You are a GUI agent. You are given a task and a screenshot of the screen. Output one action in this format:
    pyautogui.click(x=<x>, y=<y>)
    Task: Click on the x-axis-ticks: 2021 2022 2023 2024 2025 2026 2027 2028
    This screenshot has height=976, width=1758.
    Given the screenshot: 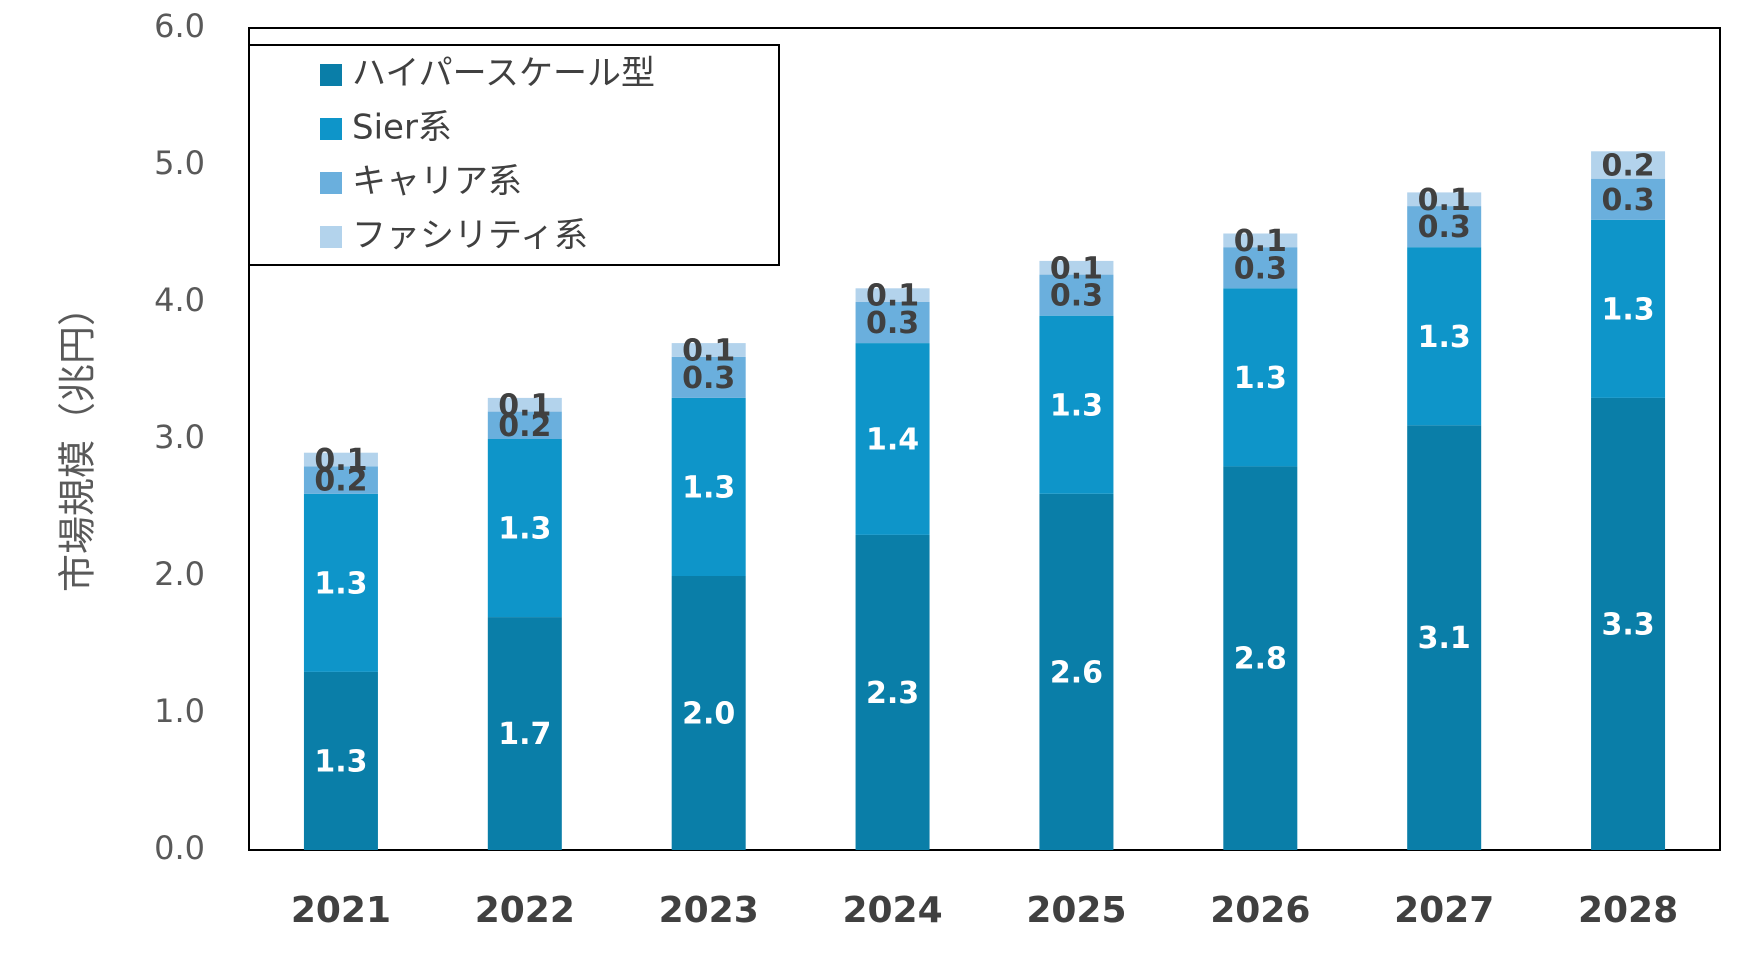 What is the action you would take?
    pyautogui.click(x=984, y=910)
    